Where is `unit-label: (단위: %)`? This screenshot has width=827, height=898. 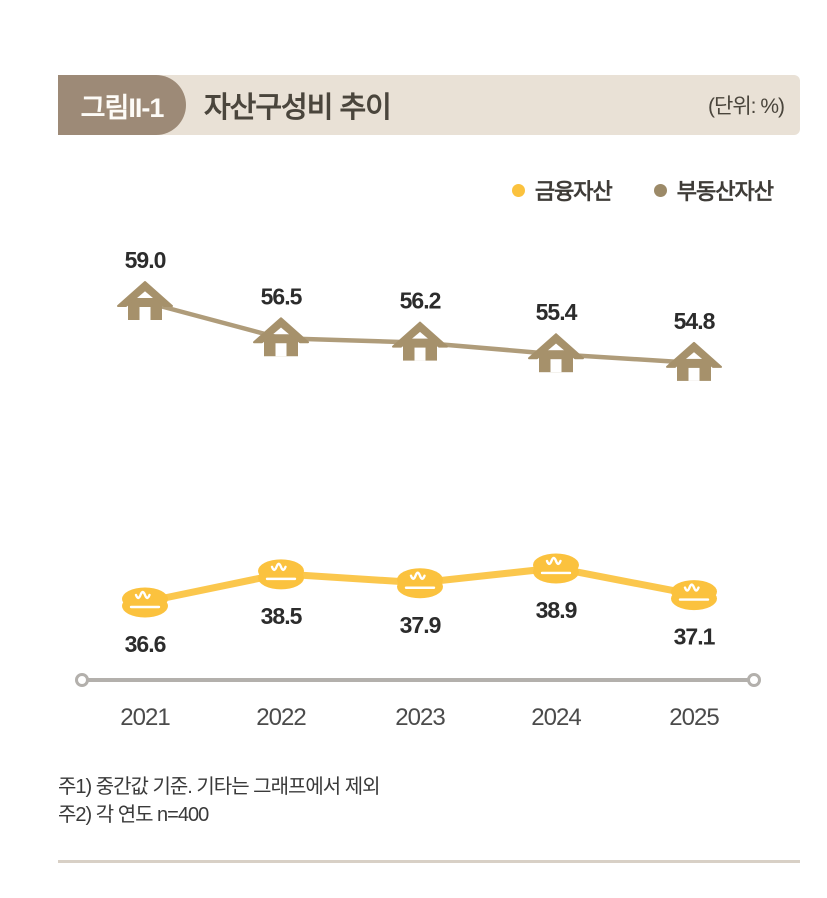
unit-label: (단위: %) is located at coordinates (746, 106).